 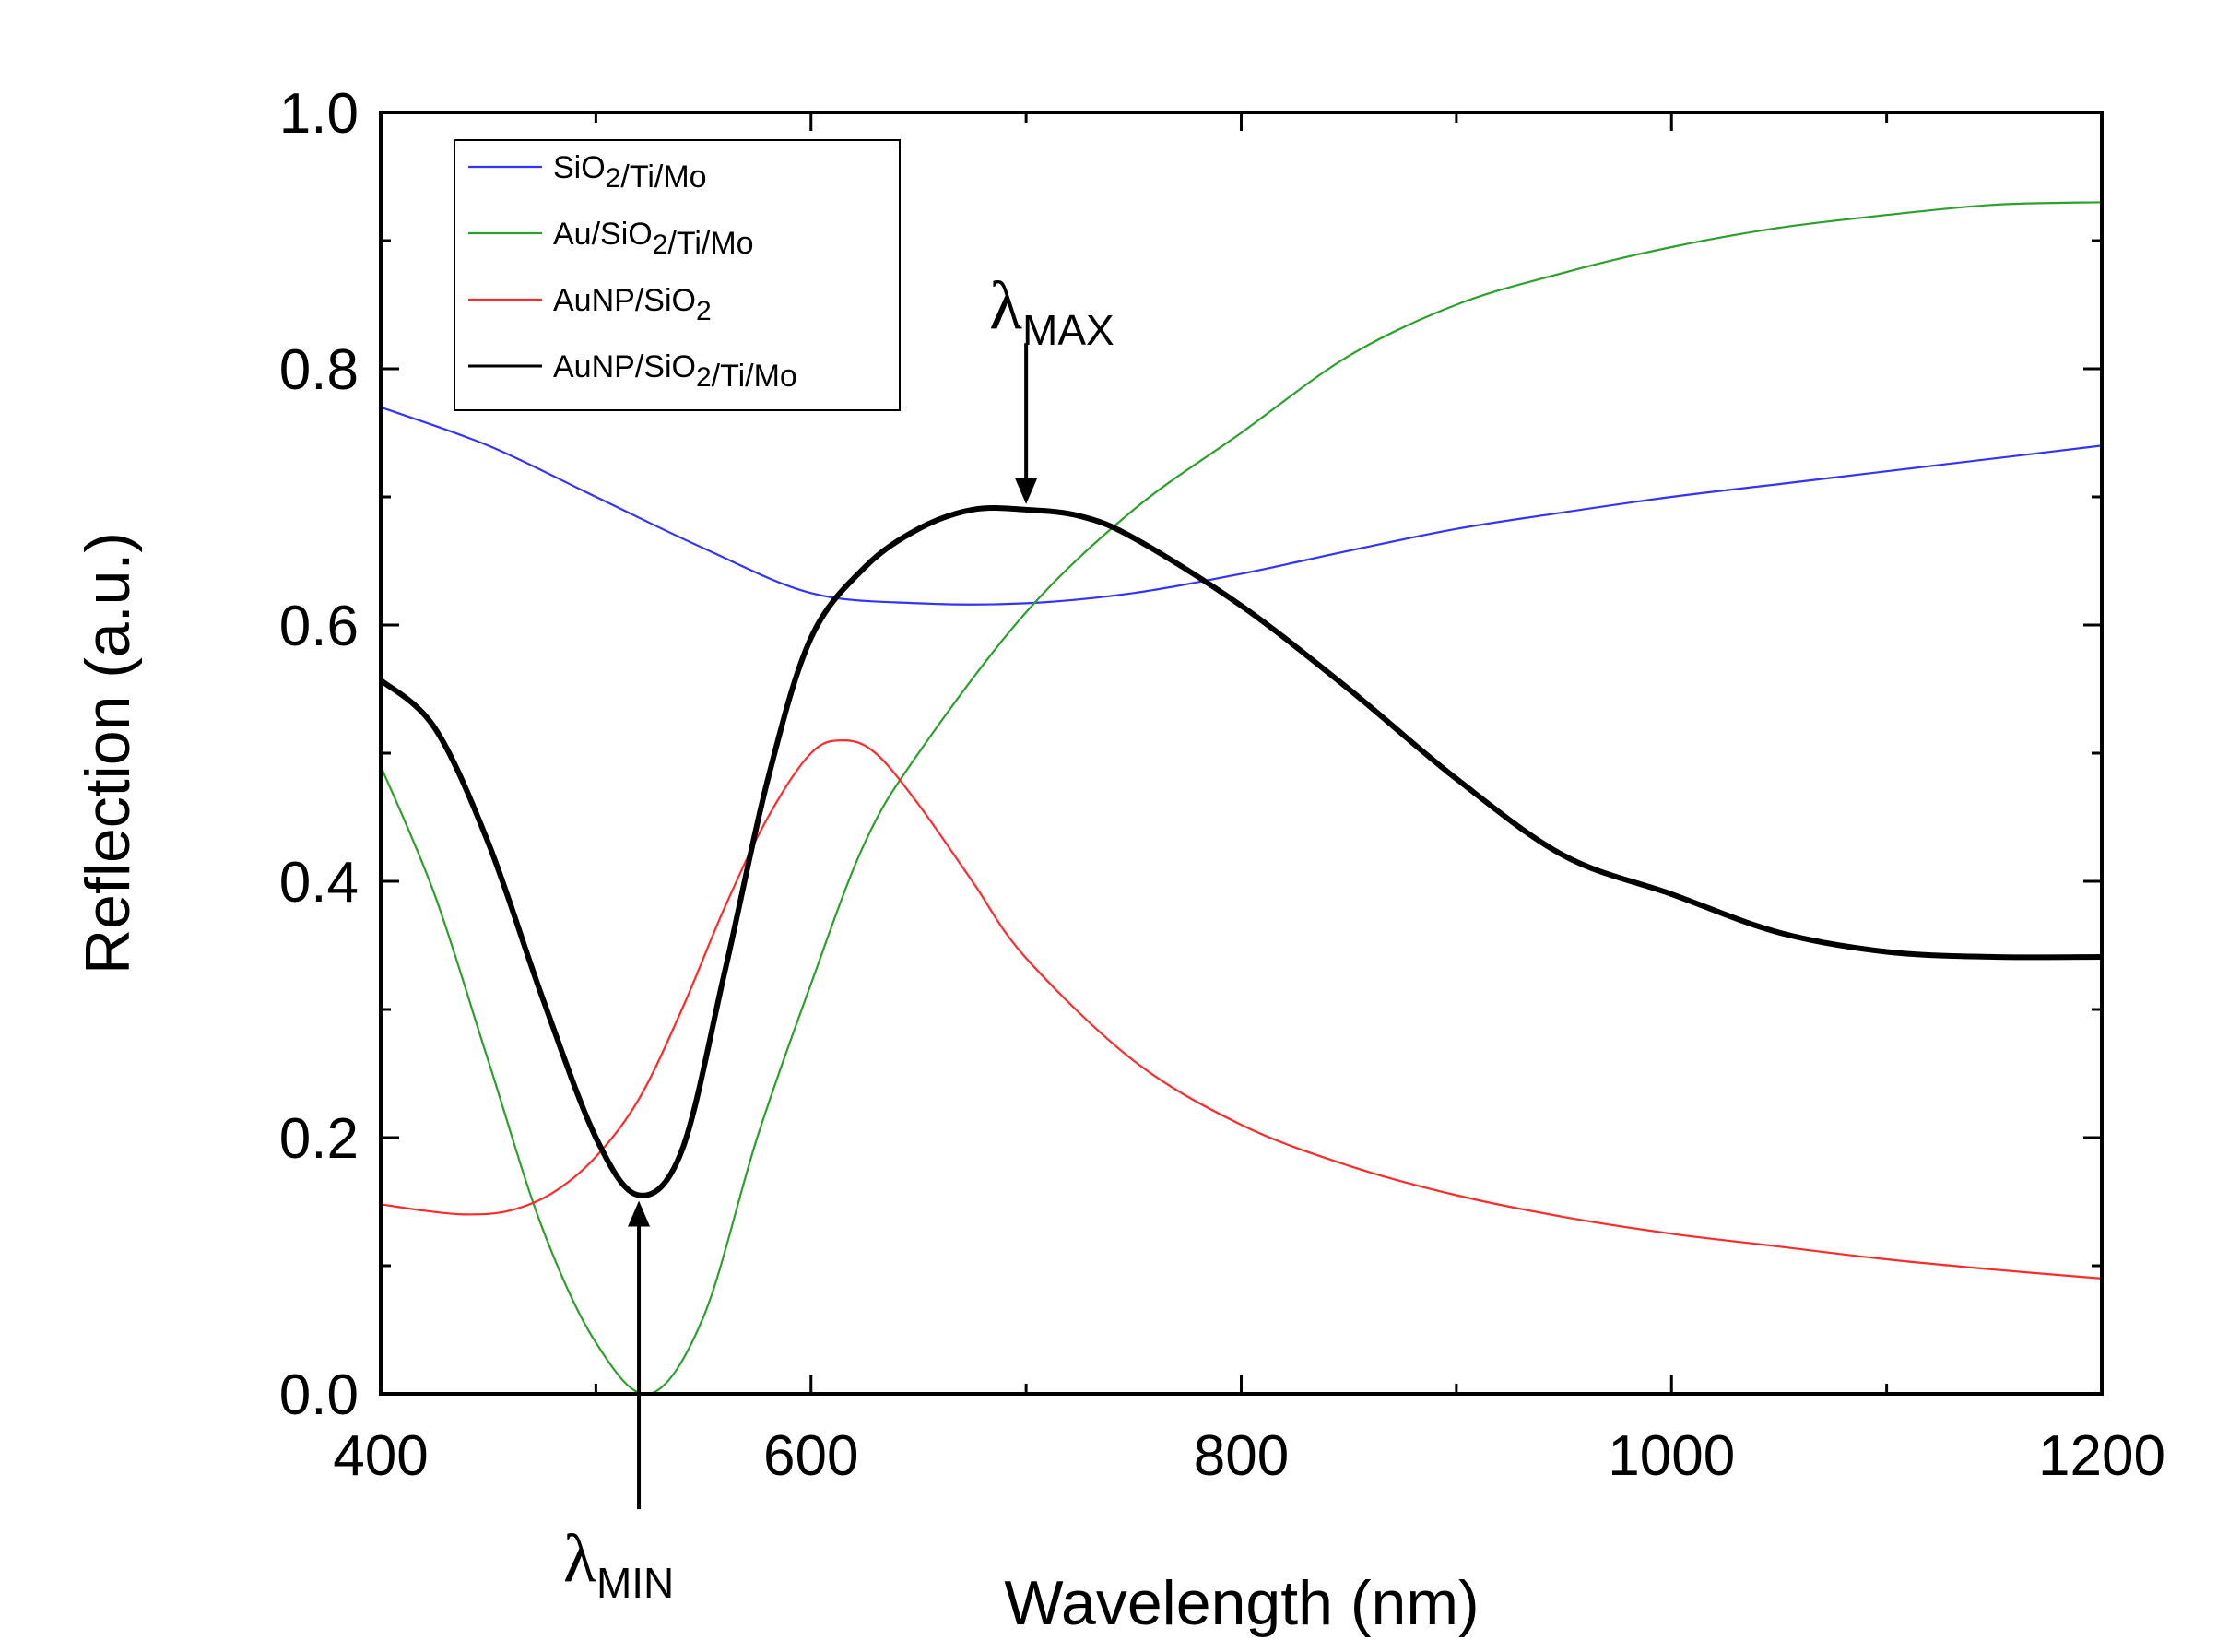 I want to click on y-tick-label: 0.0, so click(x=319, y=1395).